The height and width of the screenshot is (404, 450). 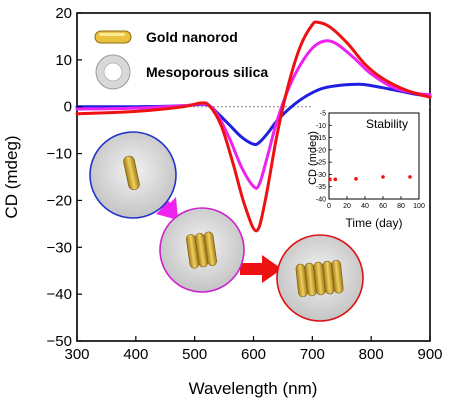 What do you see at coordinates (401, 206) in the screenshot?
I see `inset-x-tick-label: 80` at bounding box center [401, 206].